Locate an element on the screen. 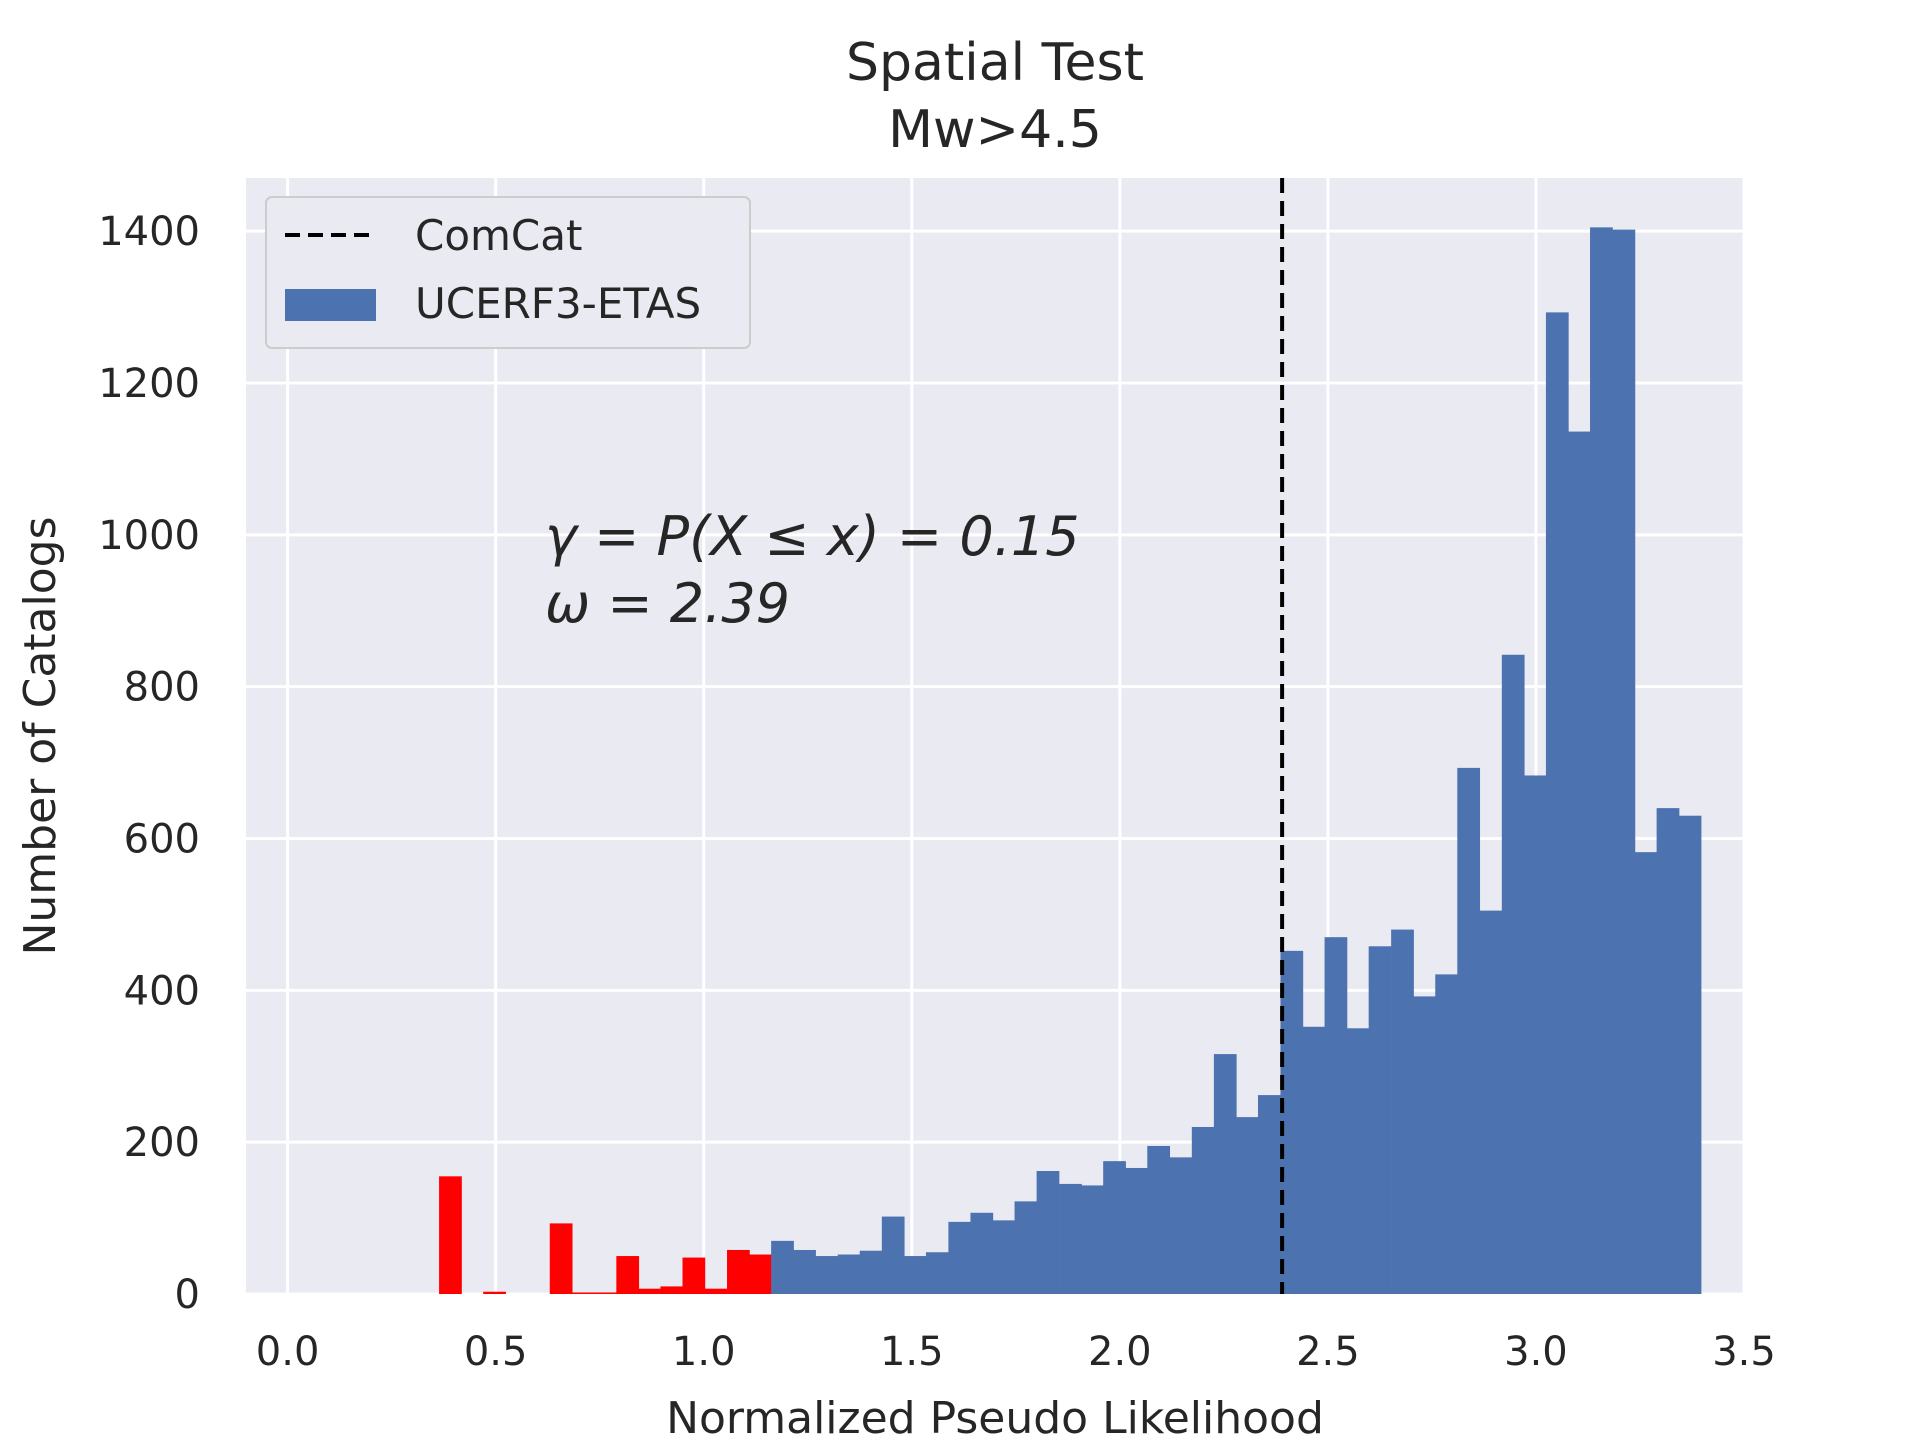 This screenshot has width=1920, height=1440. y-axis-ticks: 0 200 400 600 800 1000 1200 1400 is located at coordinates (149, 763).